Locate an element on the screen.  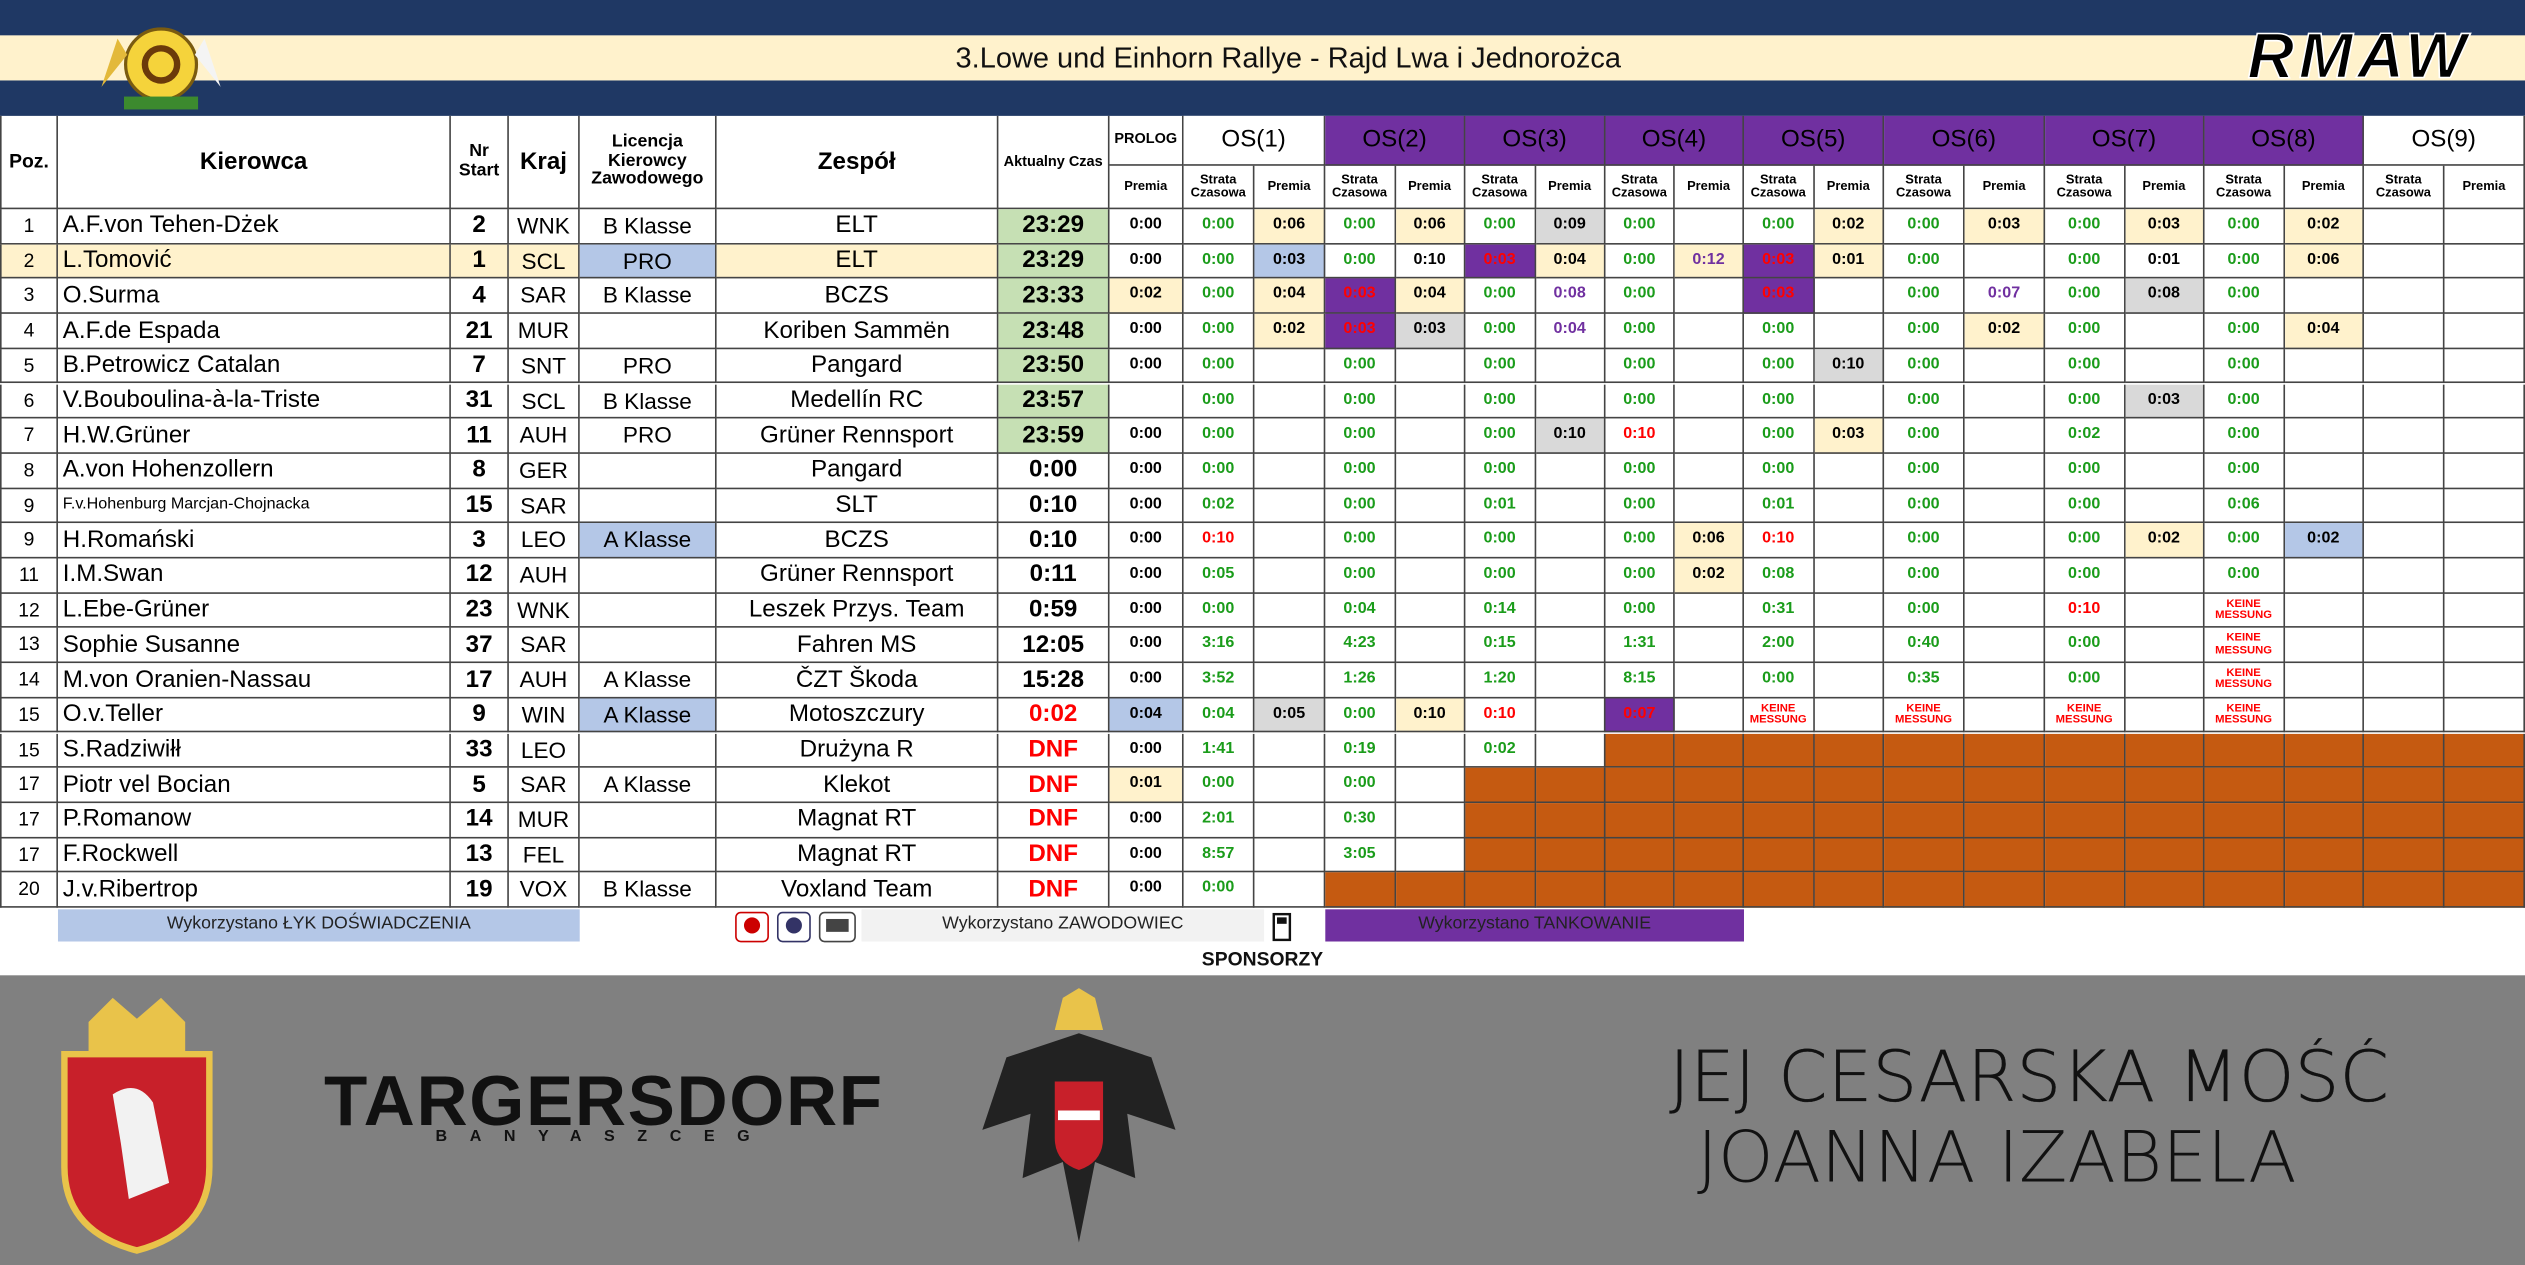
premia-cell: 0:04 is located at coordinates (1430, 296).